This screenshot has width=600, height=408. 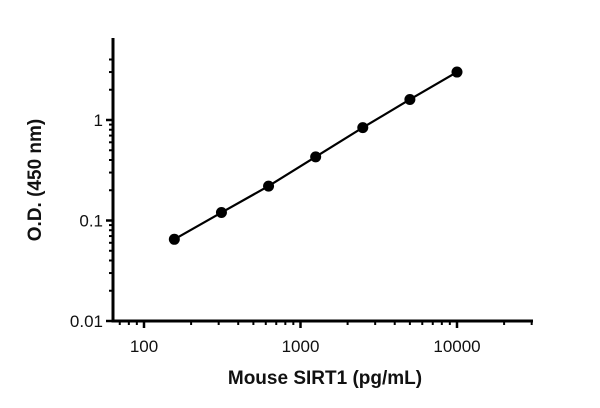 What do you see at coordinates (456, 346) in the screenshot?
I see `x-tick-label: 10000` at bounding box center [456, 346].